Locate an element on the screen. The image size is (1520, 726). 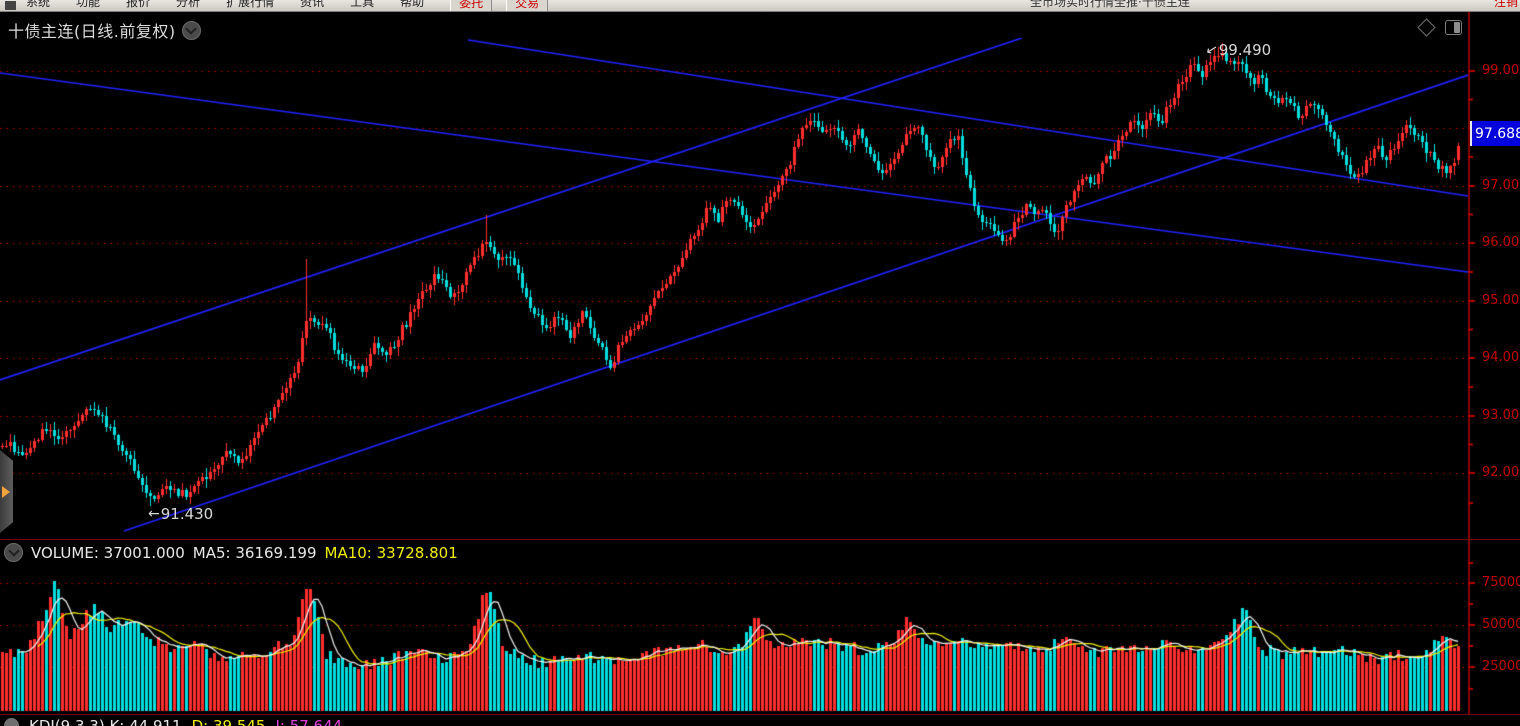
annotation-low: ← 91.430 is located at coordinates (181, 514).